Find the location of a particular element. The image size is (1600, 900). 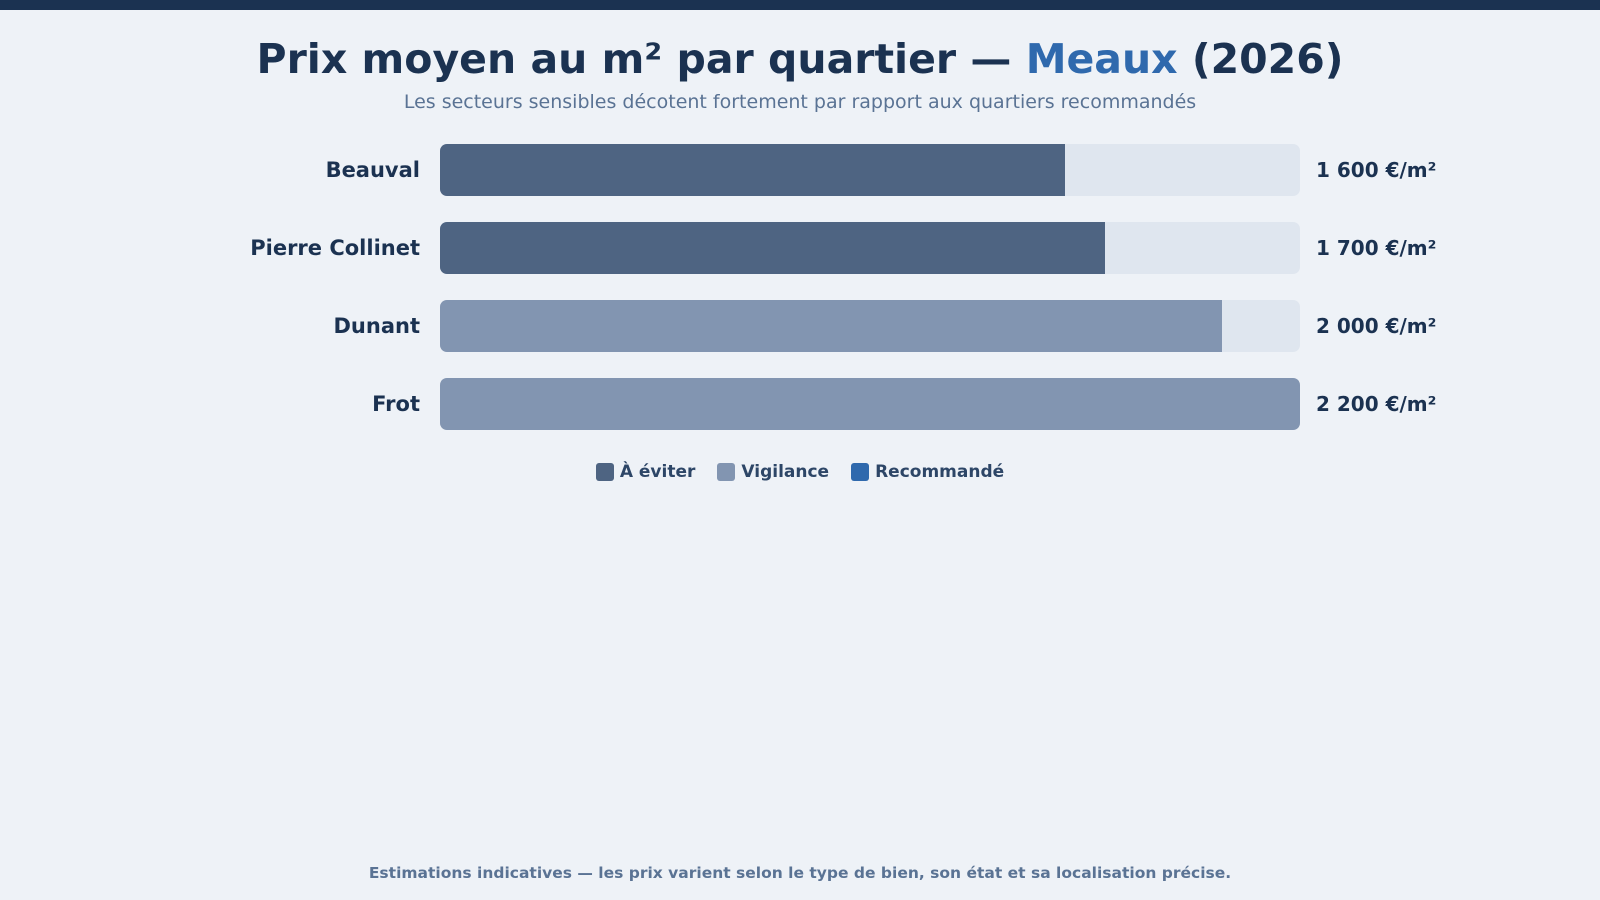

bar-row: Beauval 1 600 €/m² is located at coordinates (800, 170).